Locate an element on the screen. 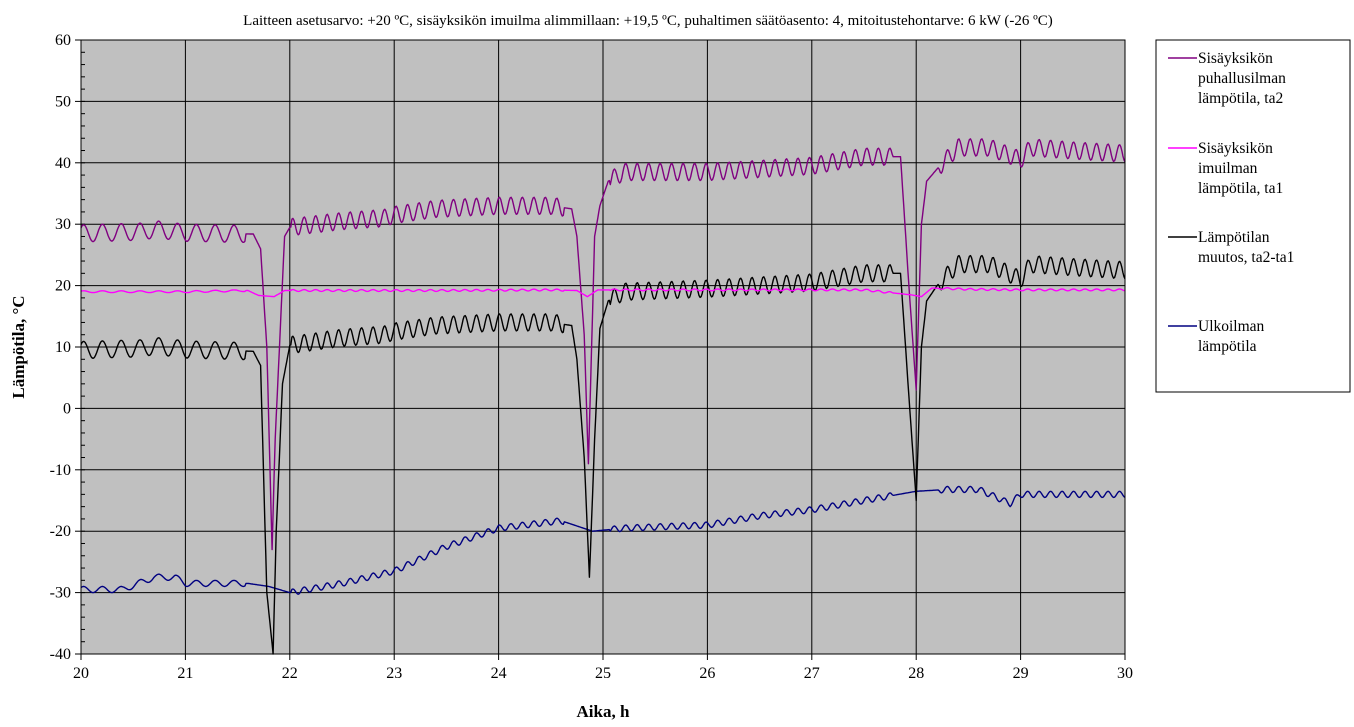 The width and height of the screenshot is (1354, 727). legend-box is located at coordinates (1253, 216).